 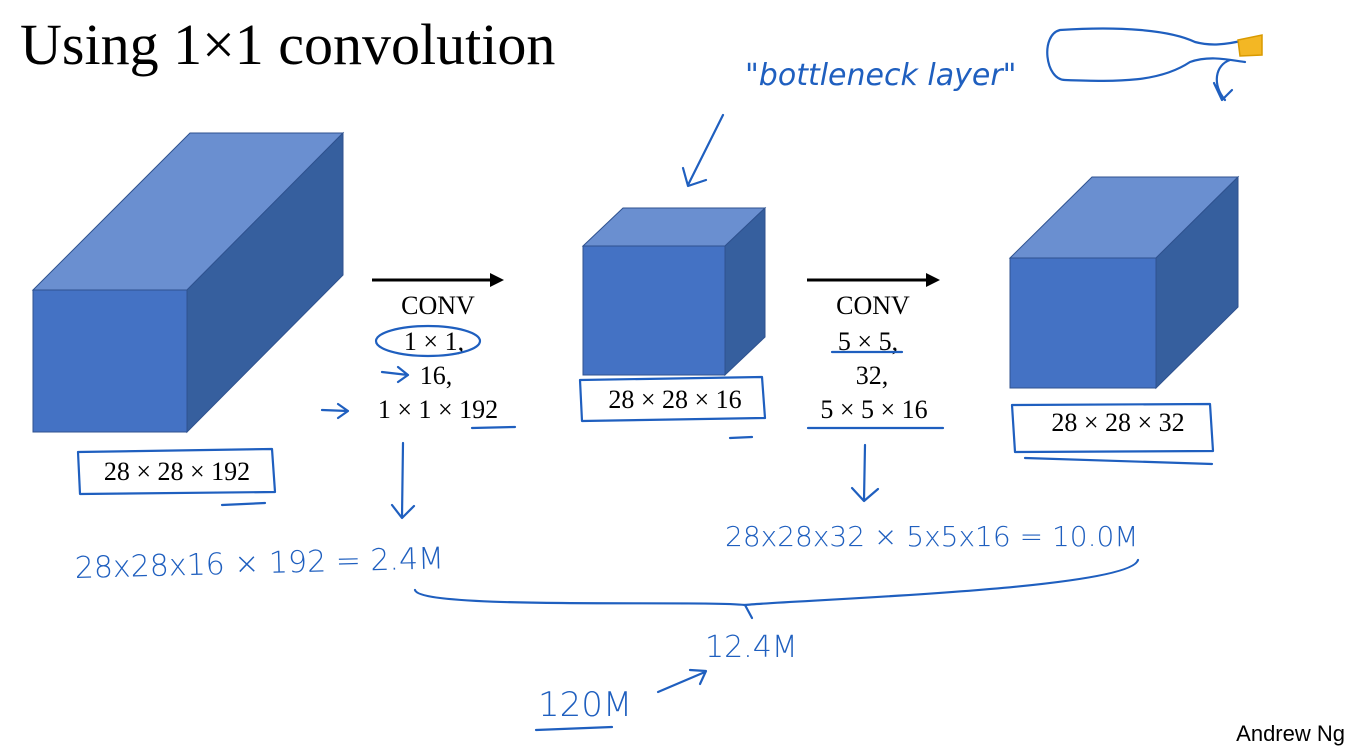 I want to click on annotation: "bottleneck layer", so click(x=880, y=75).